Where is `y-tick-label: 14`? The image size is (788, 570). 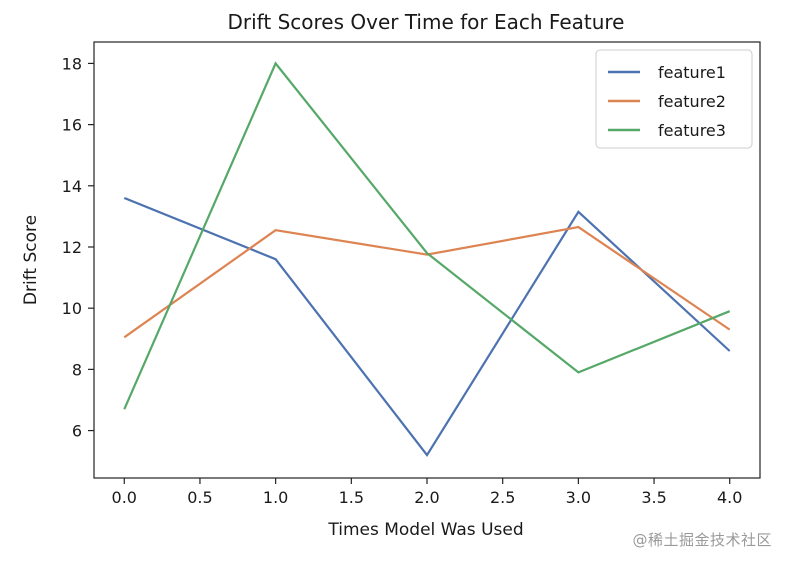
y-tick-label: 14 is located at coordinates (72, 186).